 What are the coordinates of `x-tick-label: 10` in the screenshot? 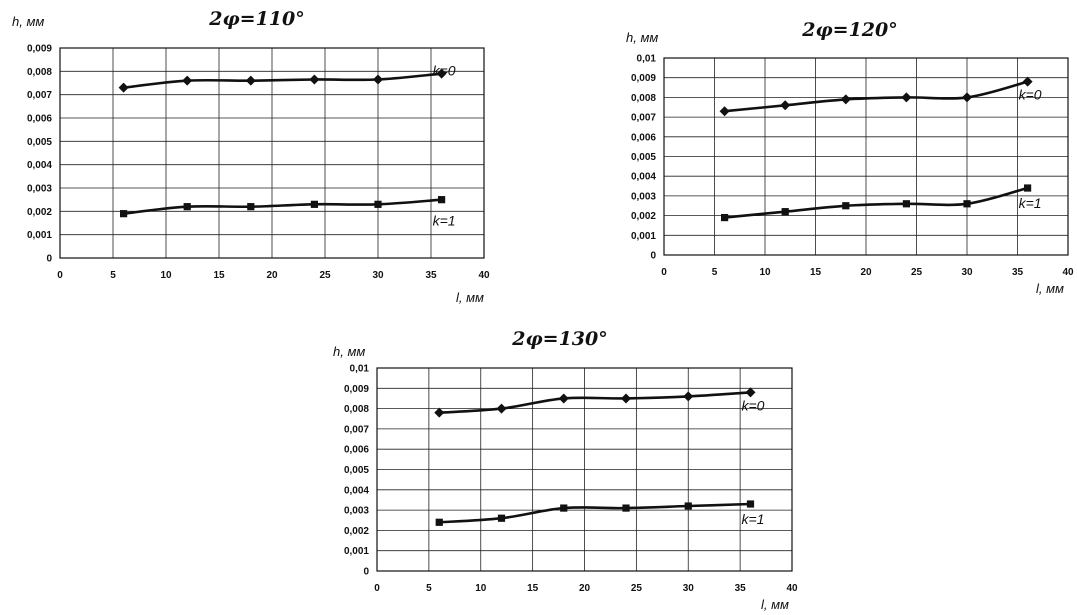 It's located at (166, 275).